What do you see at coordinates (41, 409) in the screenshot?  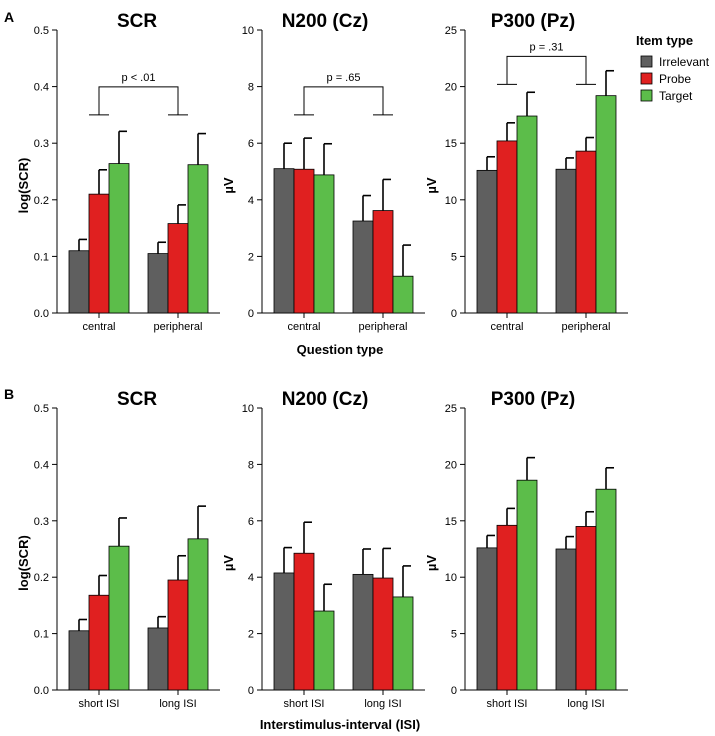 I see `chart-b-scr-ytick-label: 0.5` at bounding box center [41, 409].